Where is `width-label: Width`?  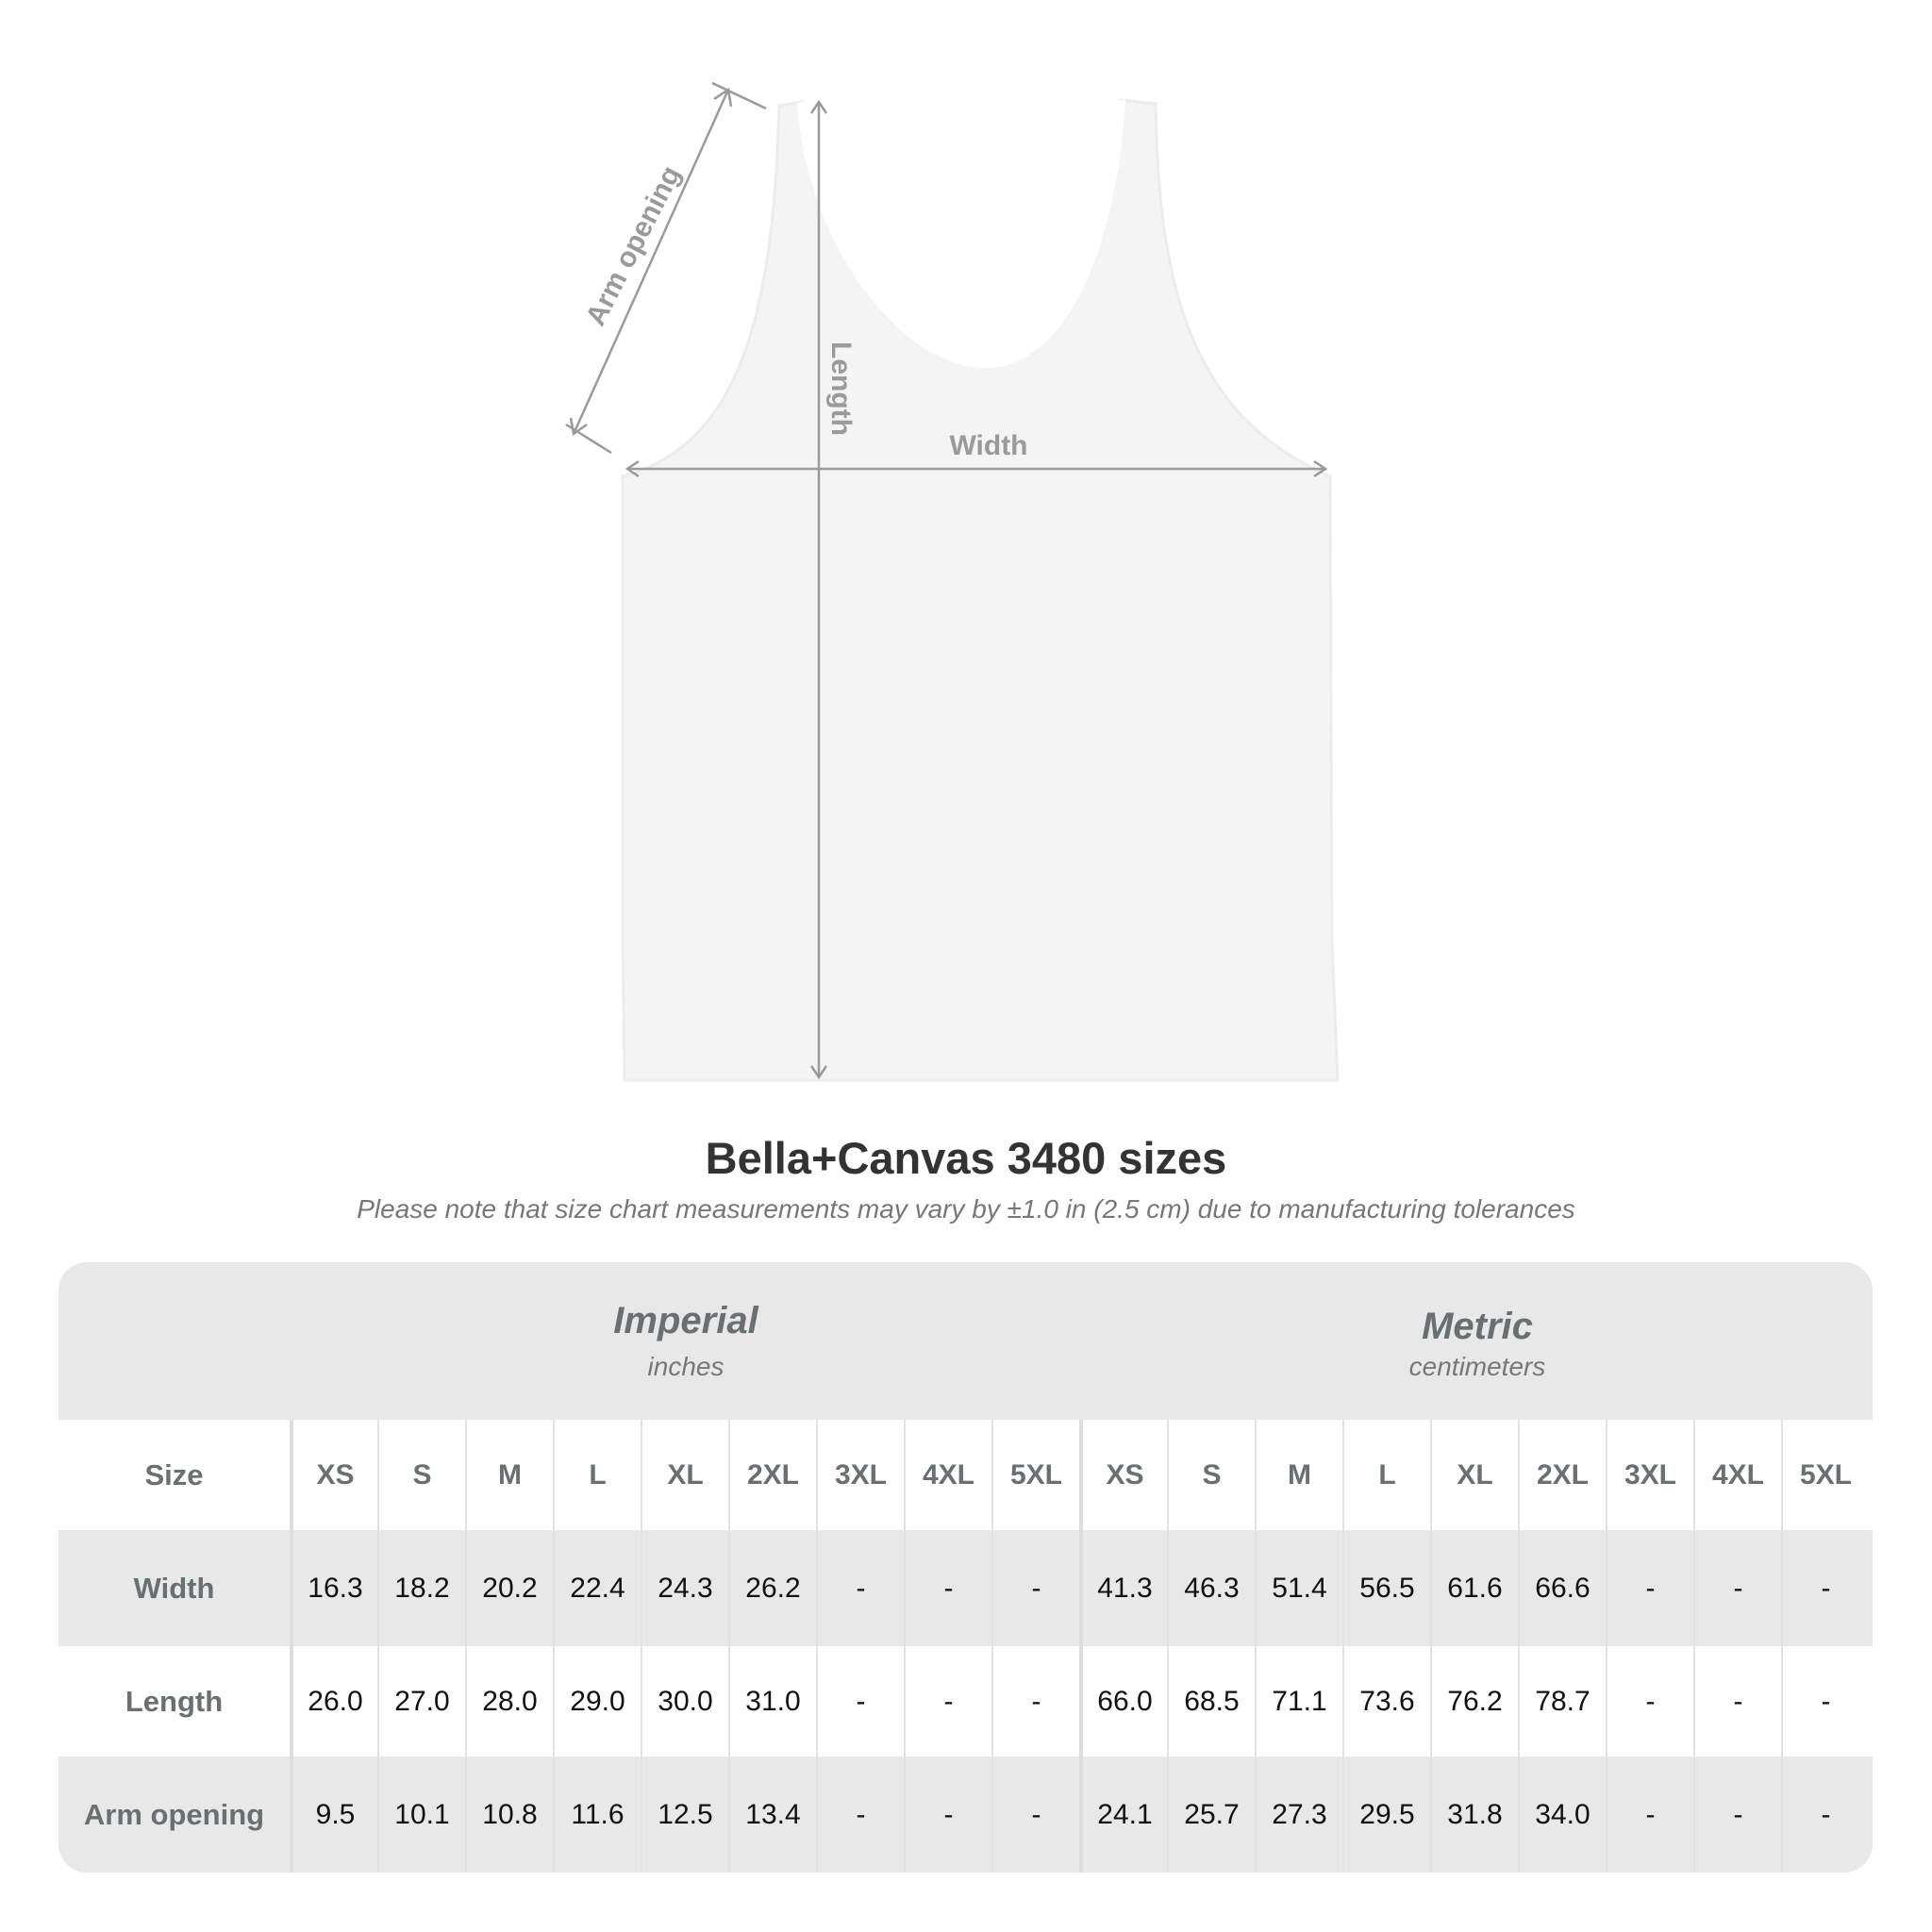 width-label: Width is located at coordinates (988, 445).